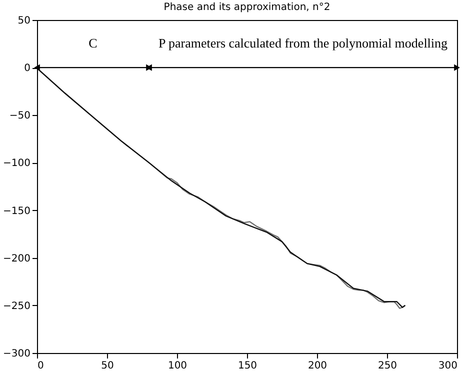 Image resolution: width=474 pixels, height=374 pixels. I want to click on y-tick-label: −50, so click(19, 116).